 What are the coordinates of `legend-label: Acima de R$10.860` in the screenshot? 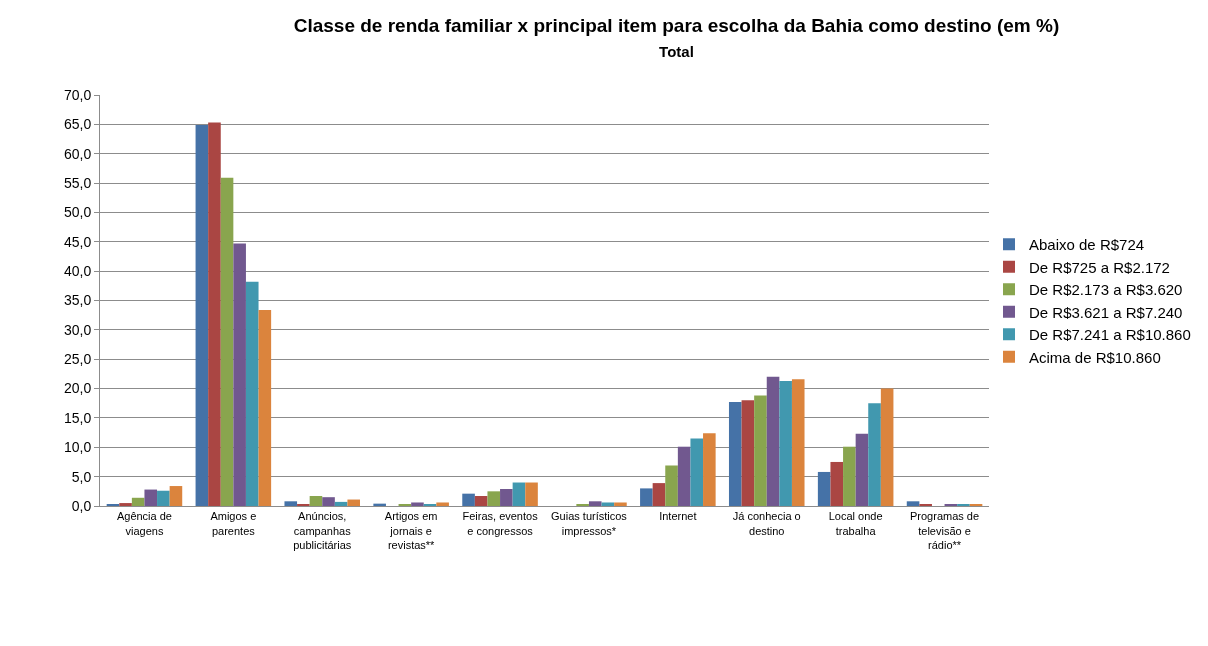 It's located at (1095, 357).